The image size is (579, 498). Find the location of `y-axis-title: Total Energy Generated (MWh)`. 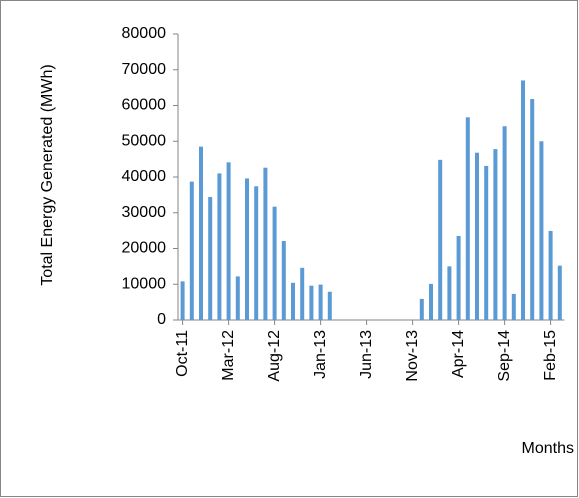

y-axis-title: Total Energy Generated (MWh) is located at coordinates (47, 174).